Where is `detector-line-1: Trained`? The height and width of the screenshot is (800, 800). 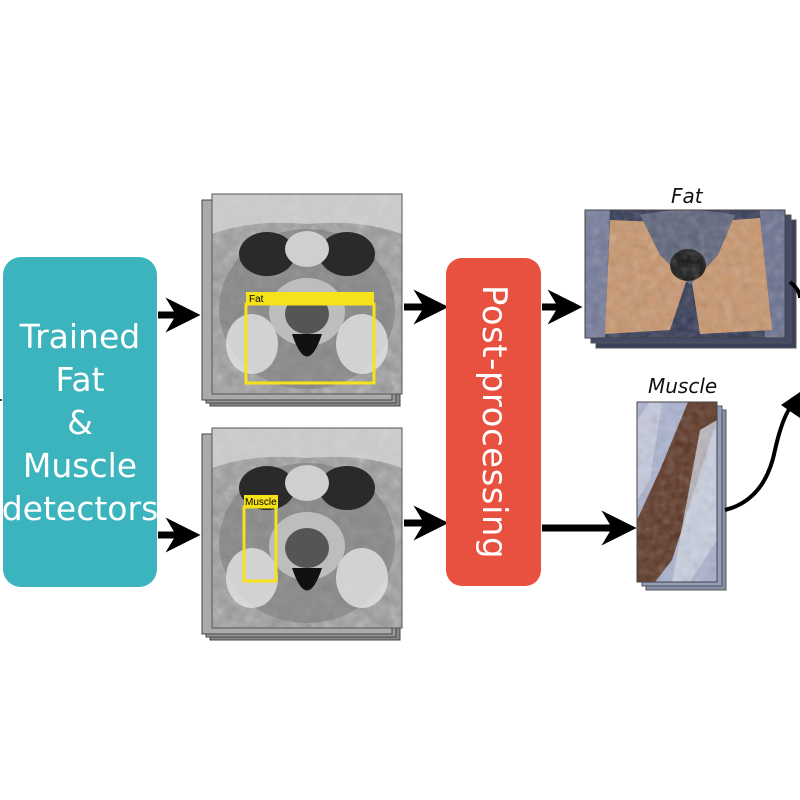
detector-line-1: Trained is located at coordinates (80, 336).